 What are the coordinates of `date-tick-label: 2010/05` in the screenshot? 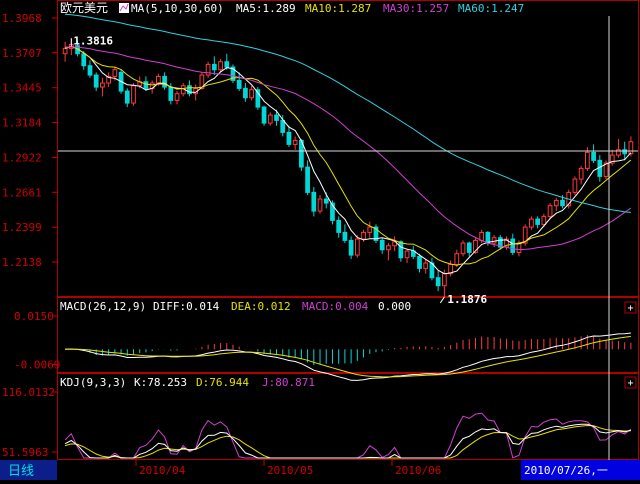 It's located at (290, 470).